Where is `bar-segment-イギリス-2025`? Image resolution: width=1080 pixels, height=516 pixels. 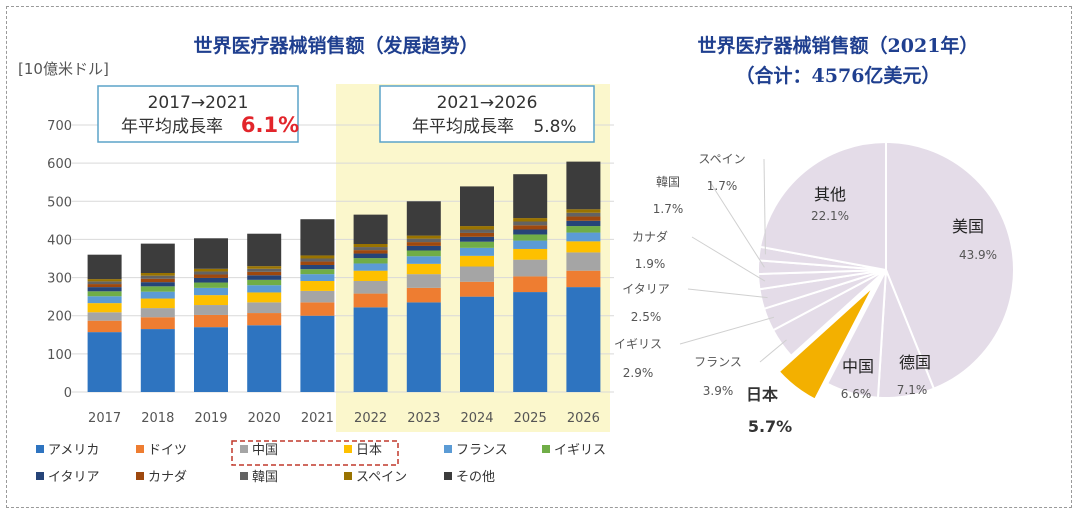 bar-segment-イギリス-2025 is located at coordinates (530, 237).